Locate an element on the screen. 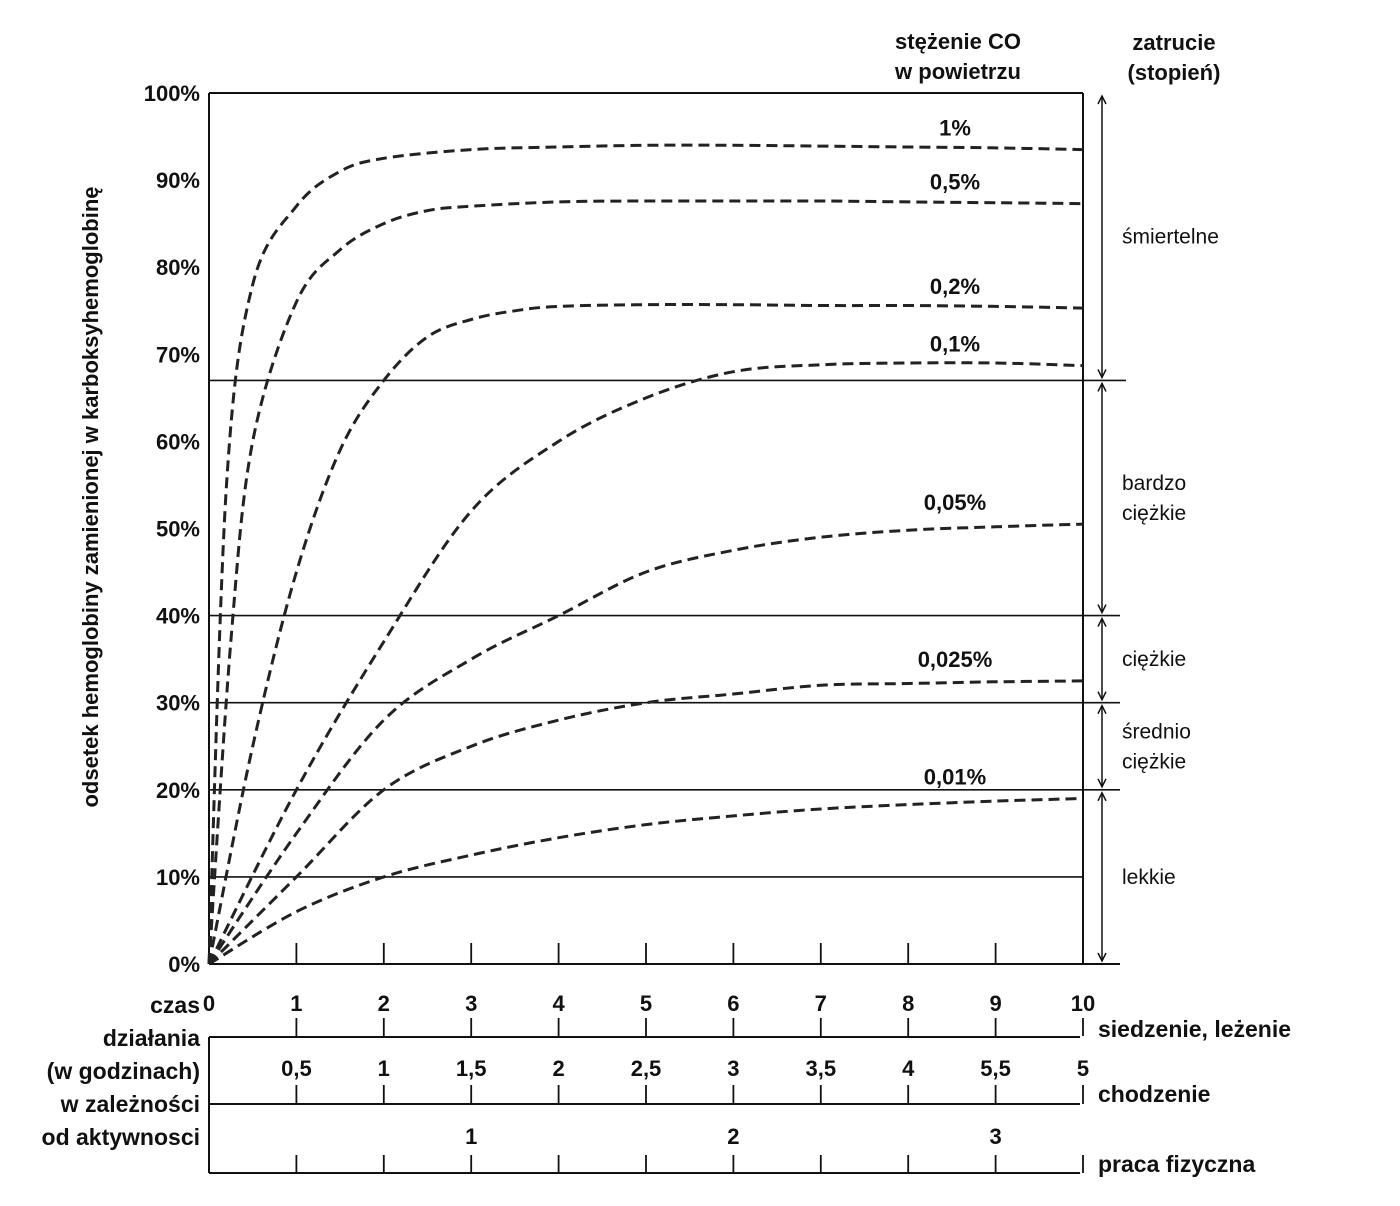 This screenshot has height=1206, width=1400. severity-header-line: zatrucie is located at coordinates (1173, 42).